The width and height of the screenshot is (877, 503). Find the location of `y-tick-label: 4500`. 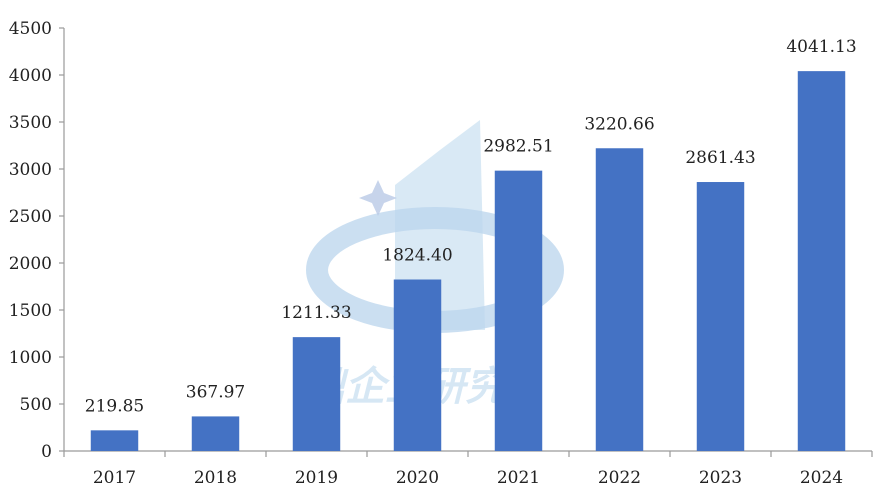

y-tick-label: 4500 is located at coordinates (30, 29).